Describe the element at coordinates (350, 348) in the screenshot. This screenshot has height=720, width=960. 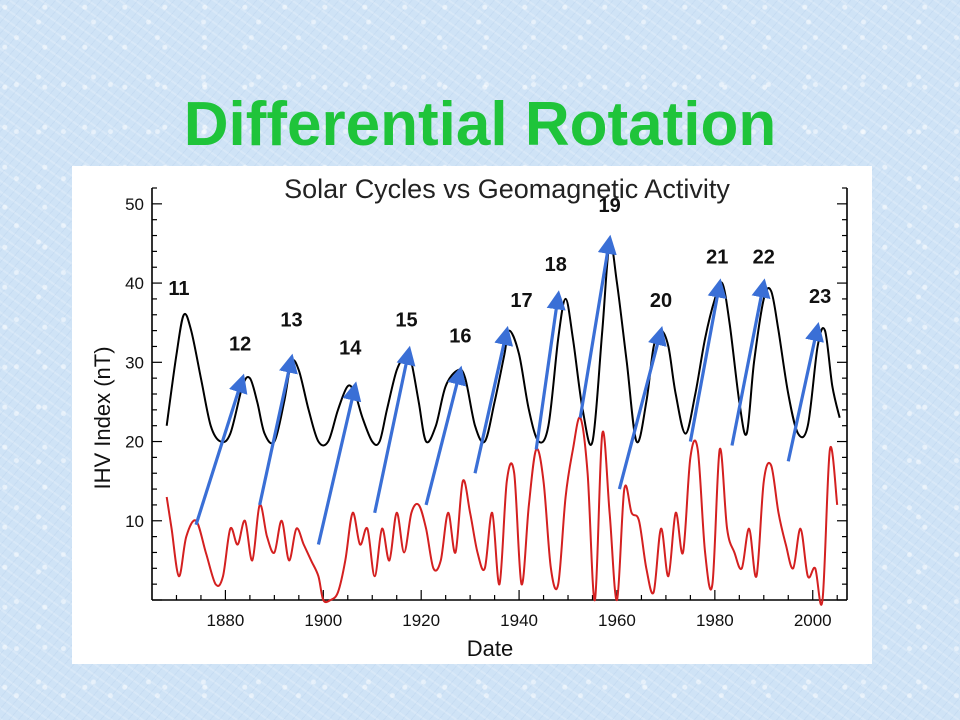
I see `cycle-number-label: 14` at that location.